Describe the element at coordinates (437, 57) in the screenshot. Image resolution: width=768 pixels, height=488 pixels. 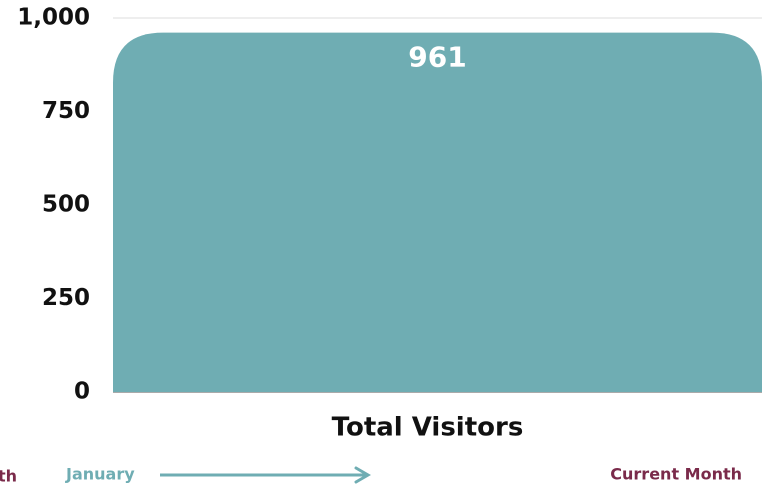
I see `value-label: 961` at that location.